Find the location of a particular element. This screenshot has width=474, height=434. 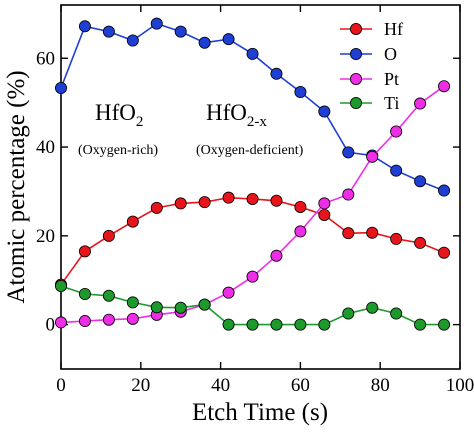

y-axis-title: Atomic percentage (%) is located at coordinates (16, 186).